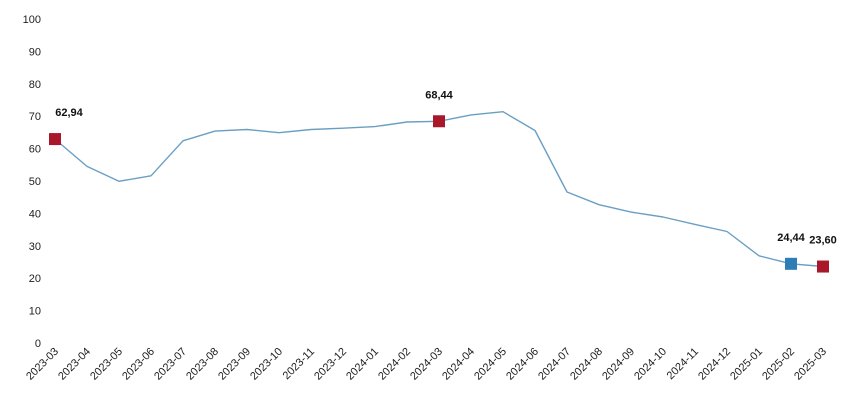  What do you see at coordinates (69, 113) in the screenshot?
I see `data-label: 62,94` at bounding box center [69, 113].